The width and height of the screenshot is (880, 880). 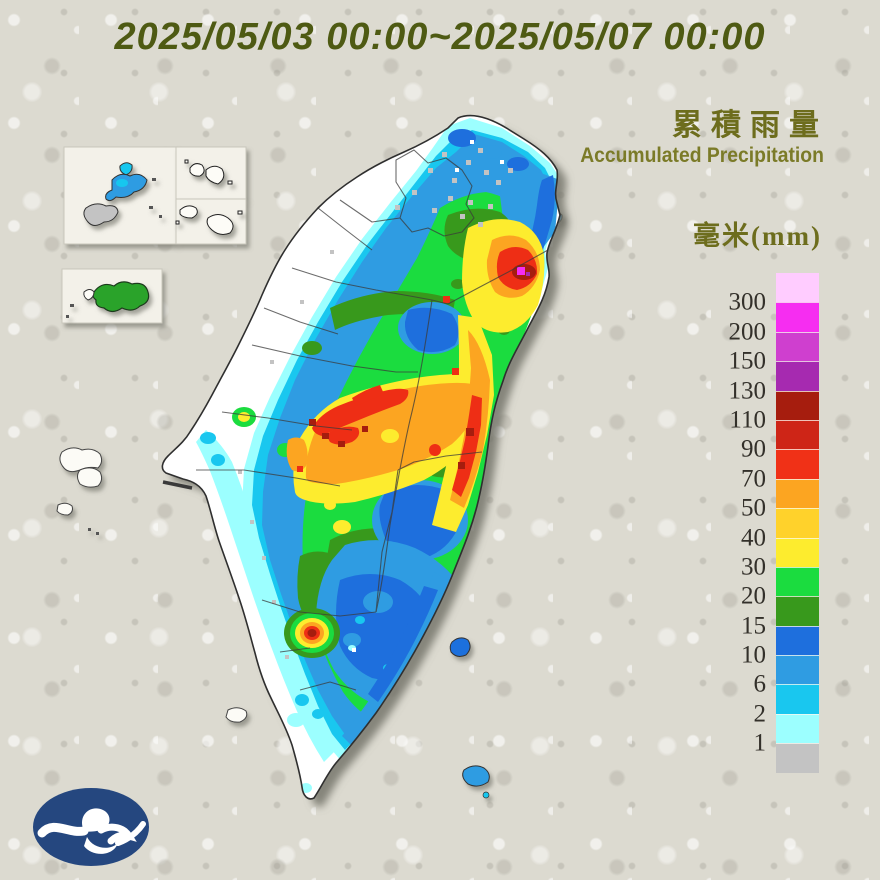 What do you see at coordinates (780, 545) in the screenshot?
I see `legend-step: 40` at bounding box center [780, 545].